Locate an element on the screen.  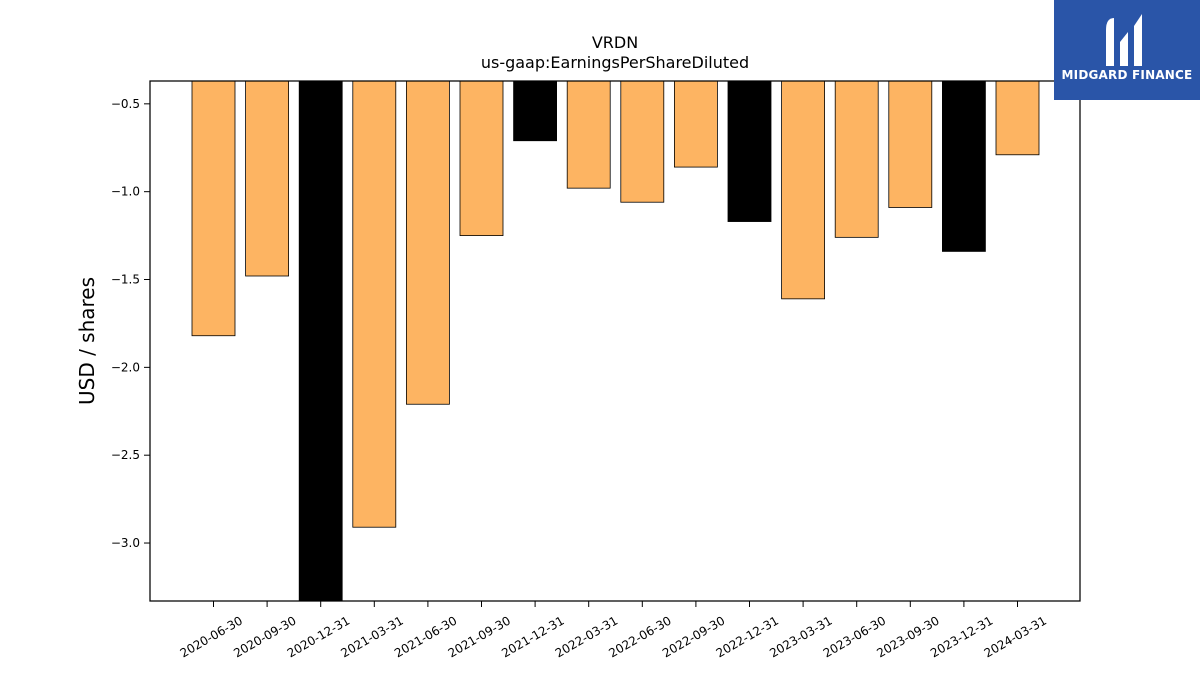
y-axis-label: USD / shares is located at coordinates (87, 341).